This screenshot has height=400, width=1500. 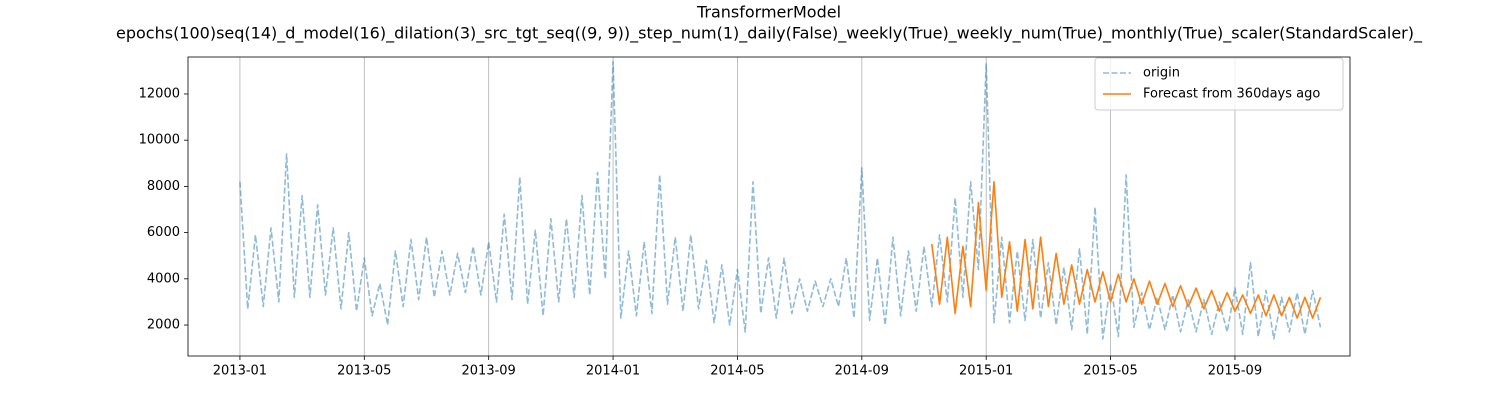 I want to click on x-tick-label: 2013-01, so click(x=240, y=371).